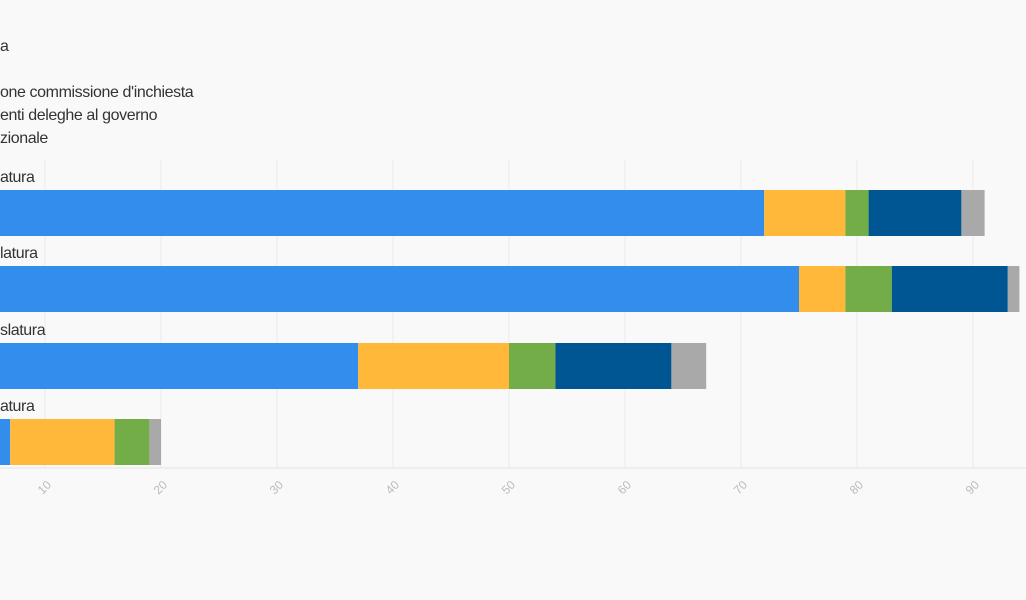  What do you see at coordinates (79, 115) in the screenshot?
I see `legend-text: enti deleghe al governo` at bounding box center [79, 115].